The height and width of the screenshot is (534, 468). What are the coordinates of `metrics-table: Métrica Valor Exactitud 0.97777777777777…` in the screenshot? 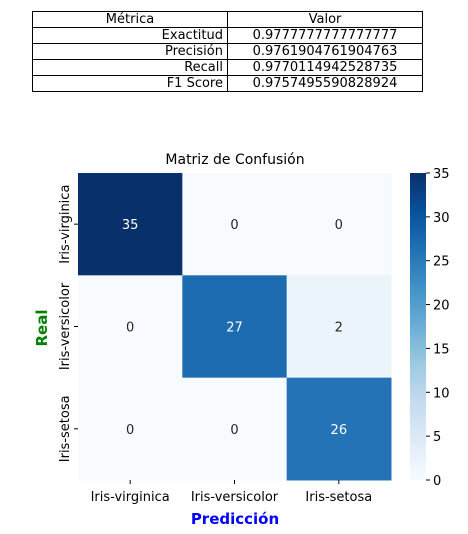 It's located at (227, 51).